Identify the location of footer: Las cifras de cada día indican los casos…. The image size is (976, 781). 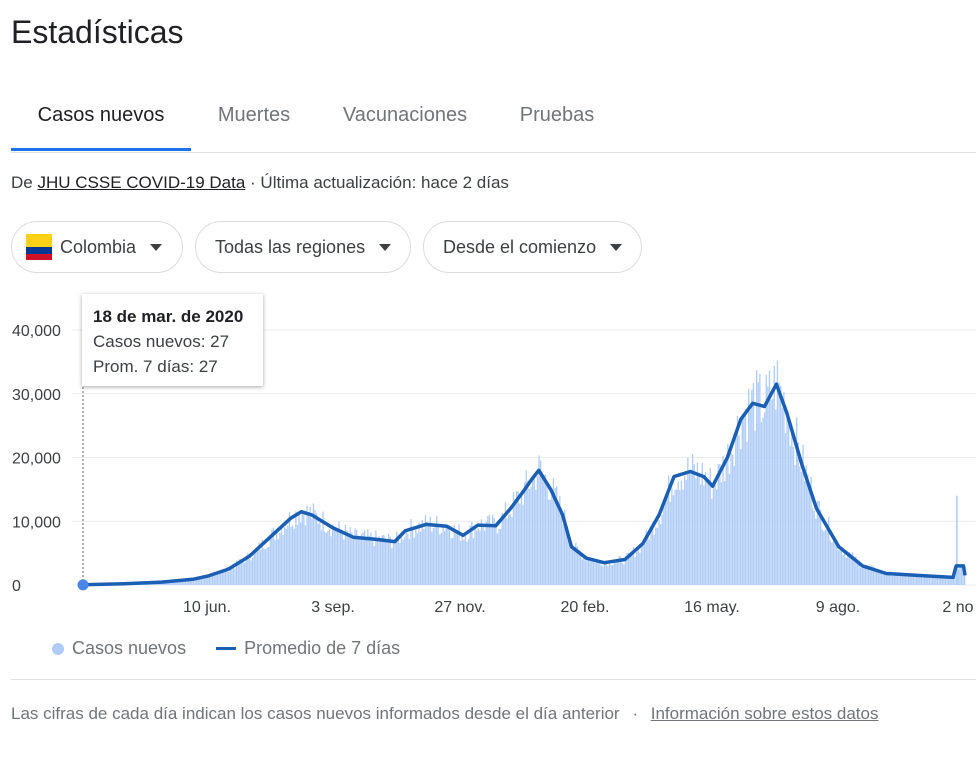
(444, 714).